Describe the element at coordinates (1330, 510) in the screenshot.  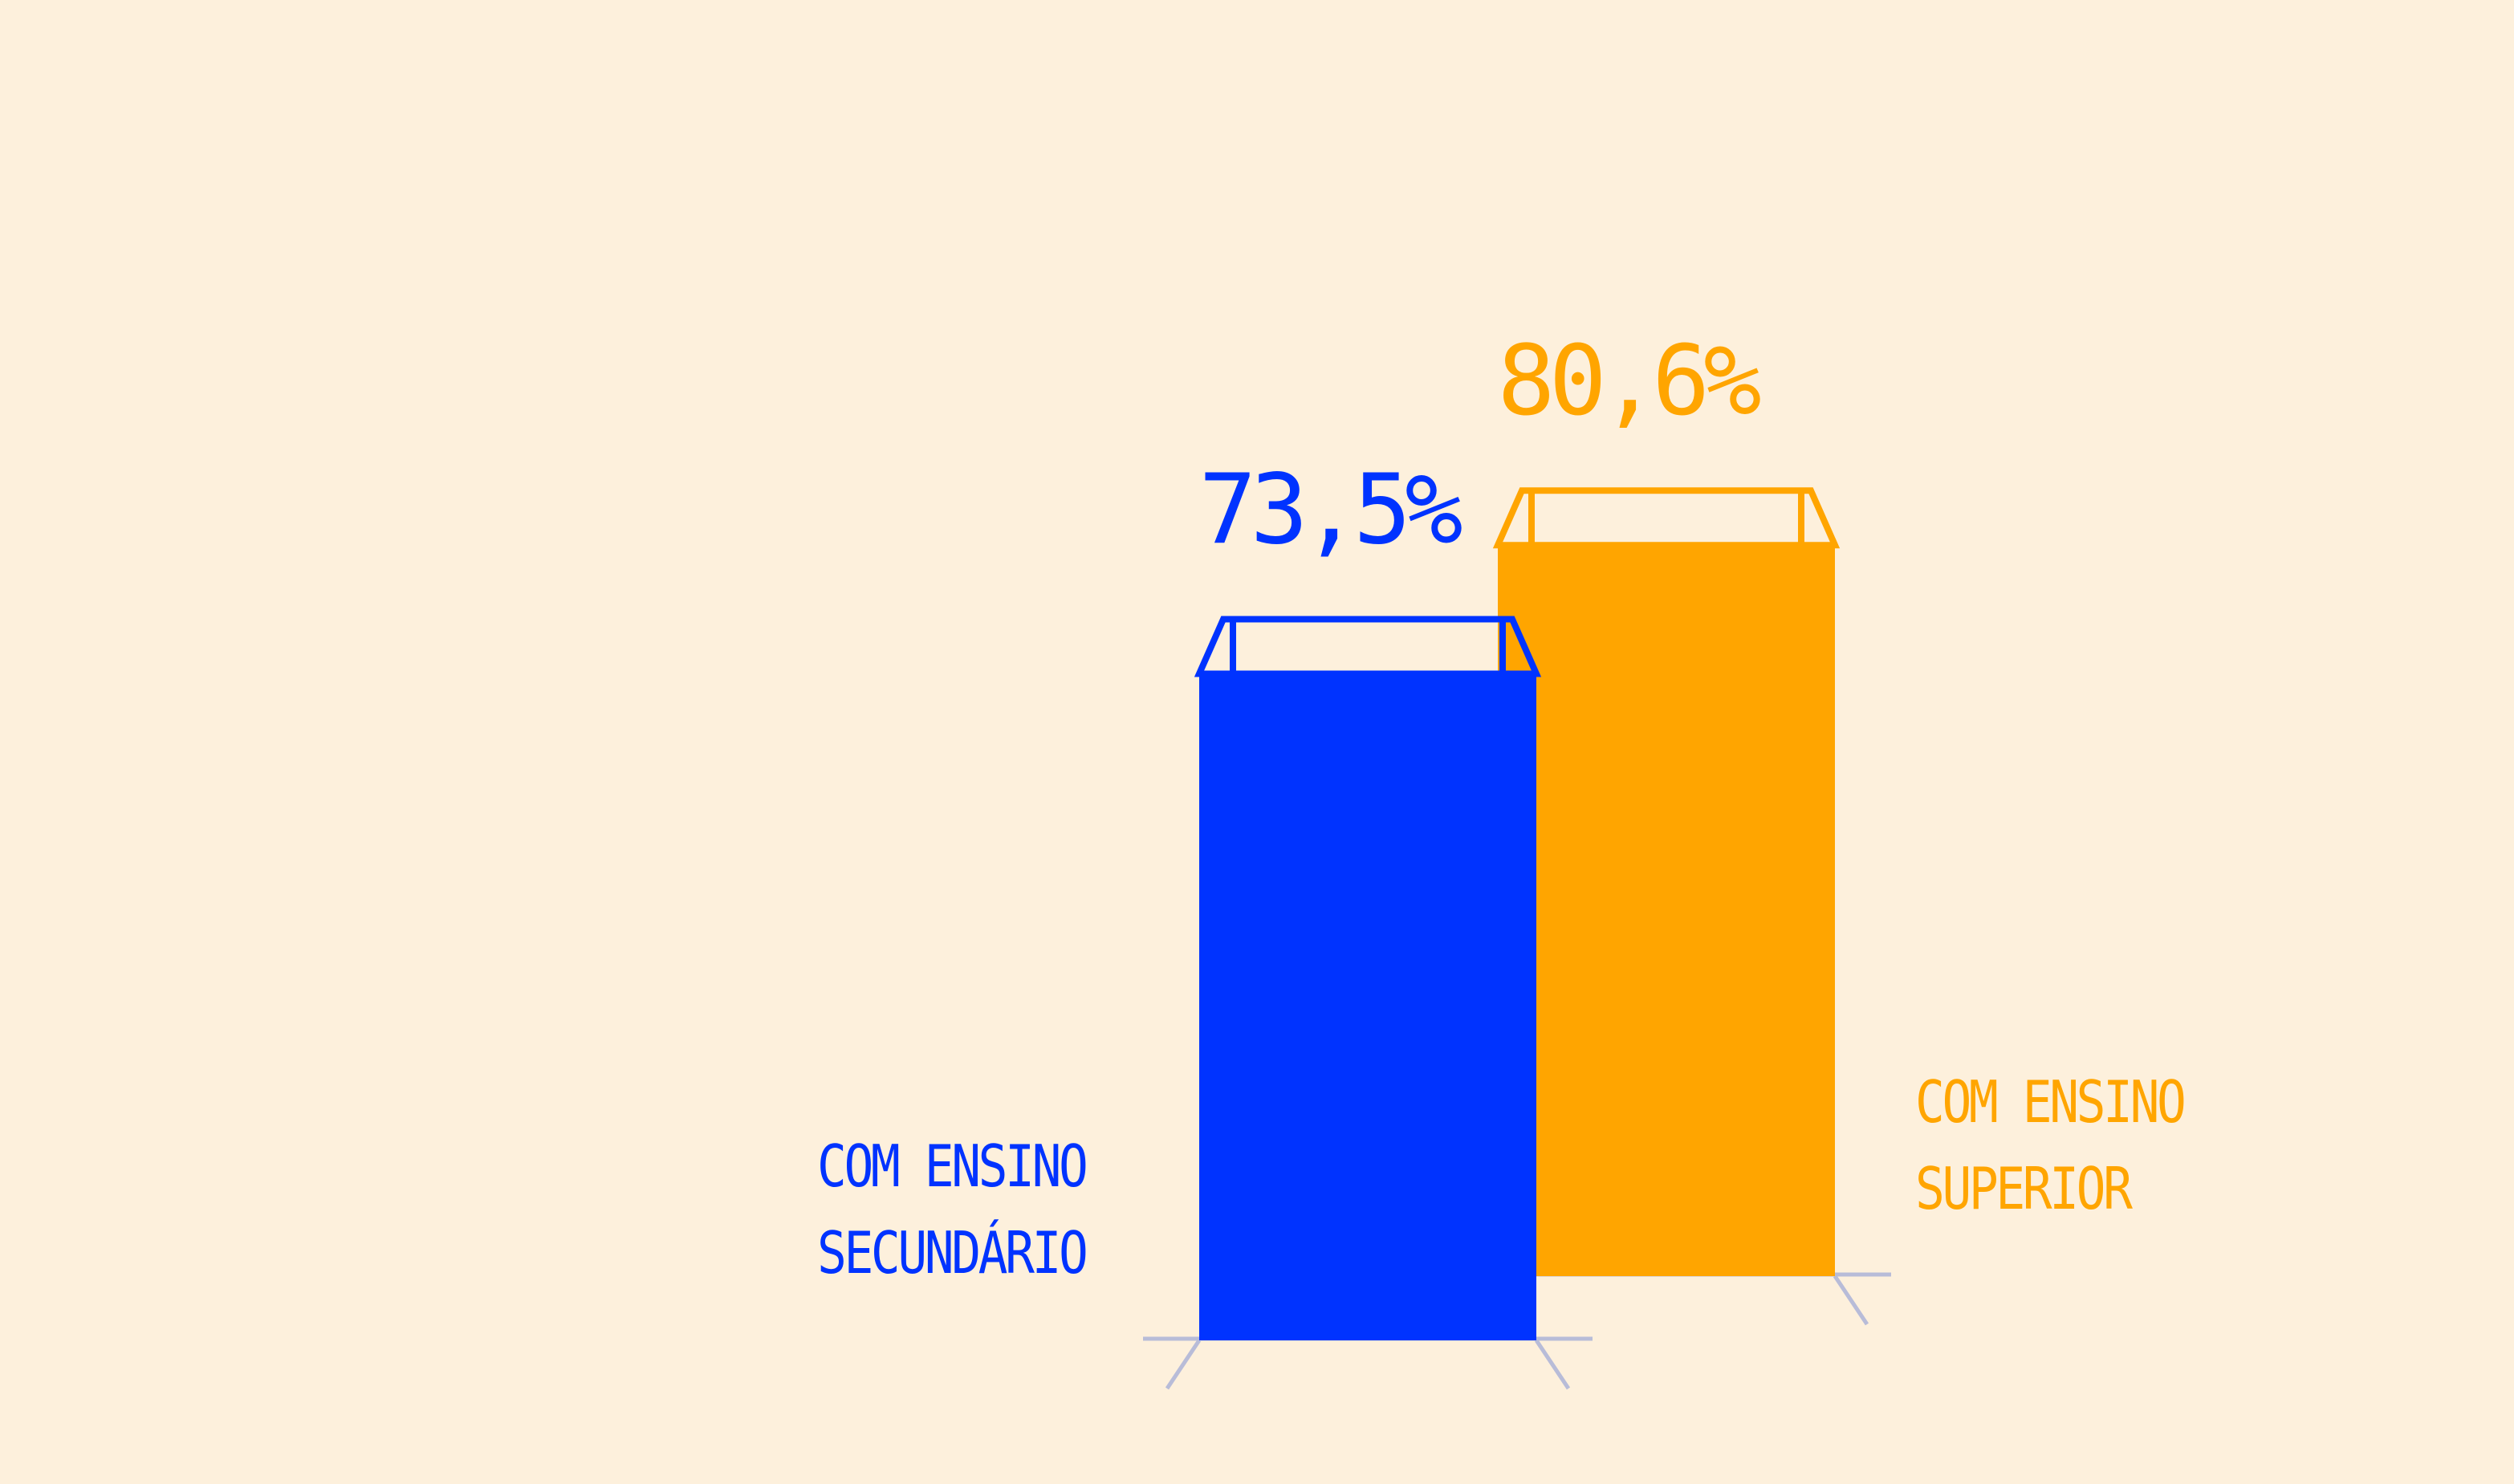
I see `value-label: 73,5%` at that location.